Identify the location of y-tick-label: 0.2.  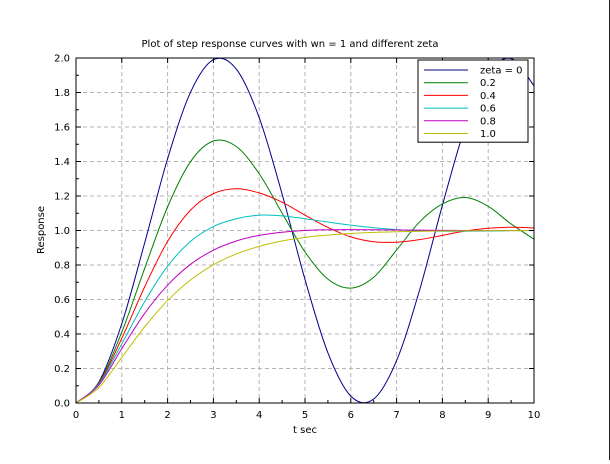
(62, 369).